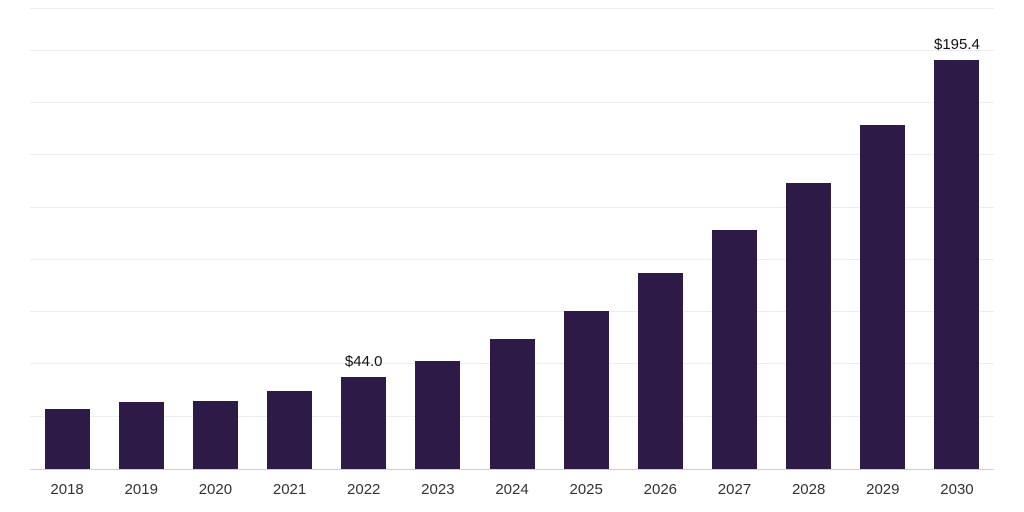  Describe the element at coordinates (141, 489) in the screenshot. I see `x-axis-label: 2019` at that location.